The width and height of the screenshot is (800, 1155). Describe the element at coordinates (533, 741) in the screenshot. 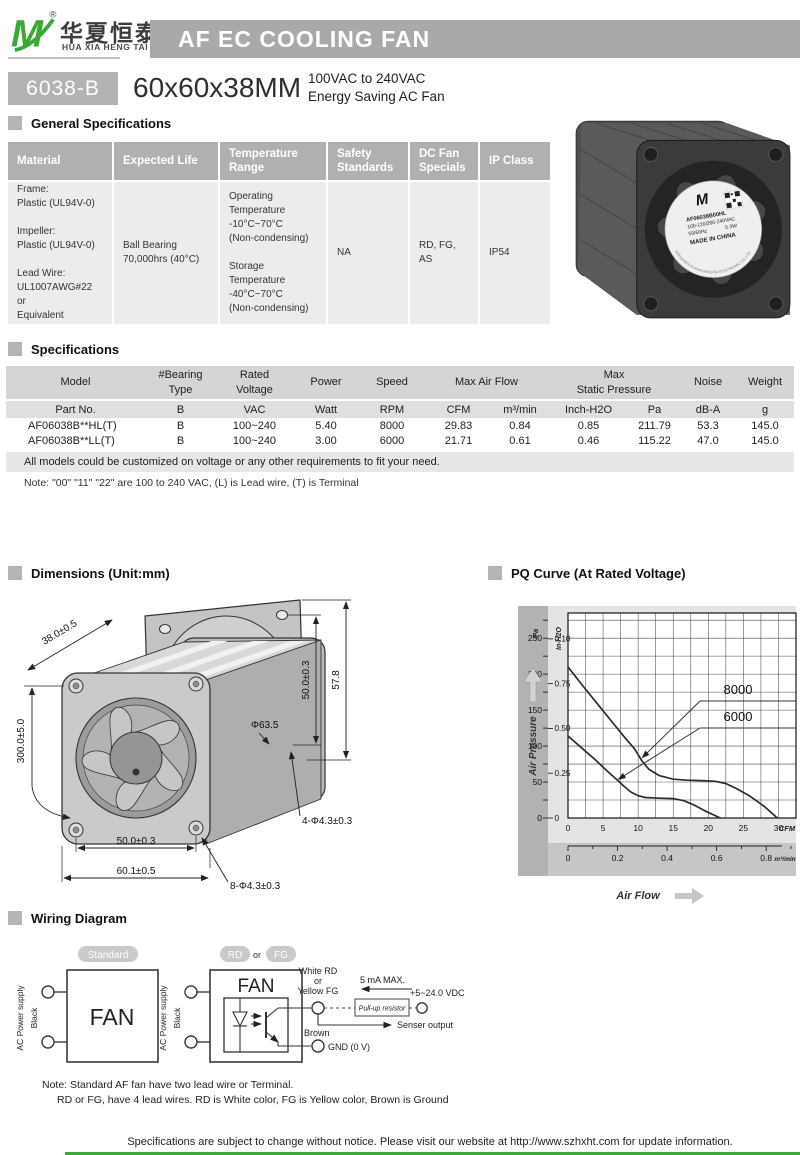

I see `pa-axis-strip` at that location.